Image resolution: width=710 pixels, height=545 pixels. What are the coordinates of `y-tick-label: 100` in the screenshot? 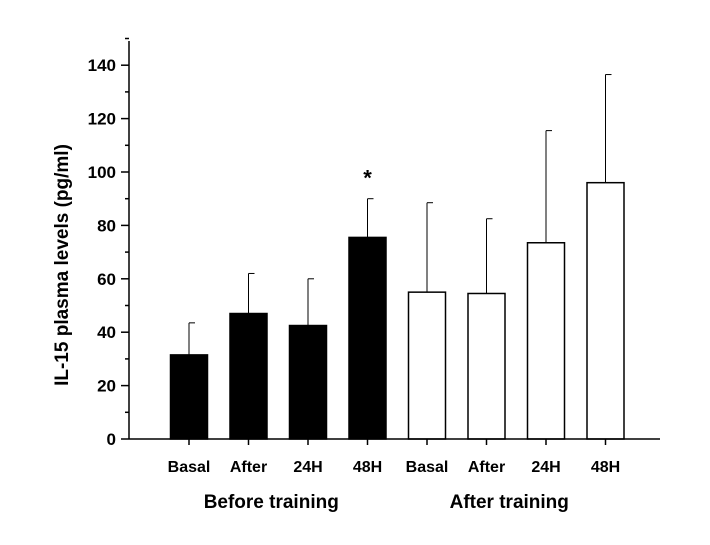 It's located at (102, 172).